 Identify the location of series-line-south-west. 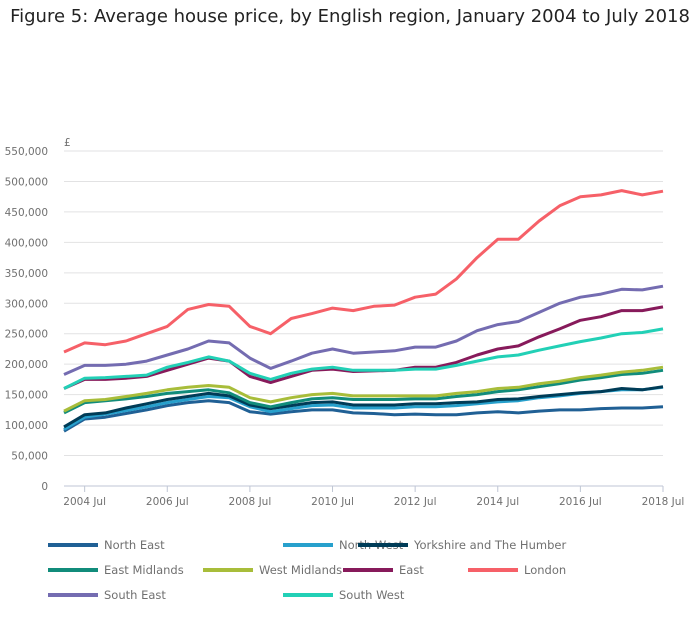
(363, 358).